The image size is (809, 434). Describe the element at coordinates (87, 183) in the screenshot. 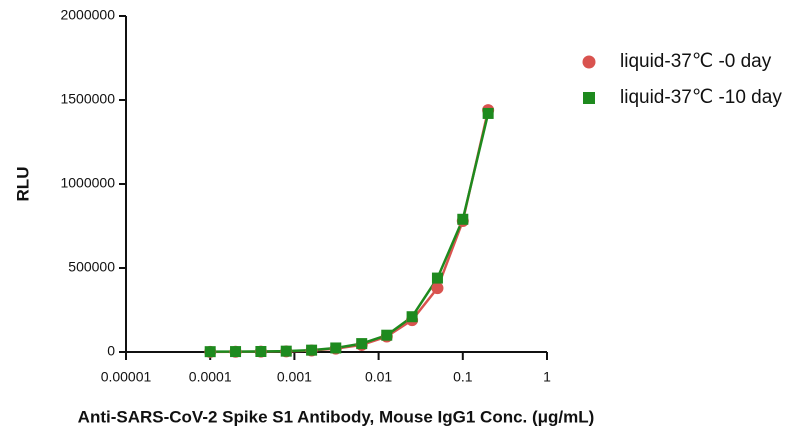

I see `y-tick-label: 1000000` at that location.